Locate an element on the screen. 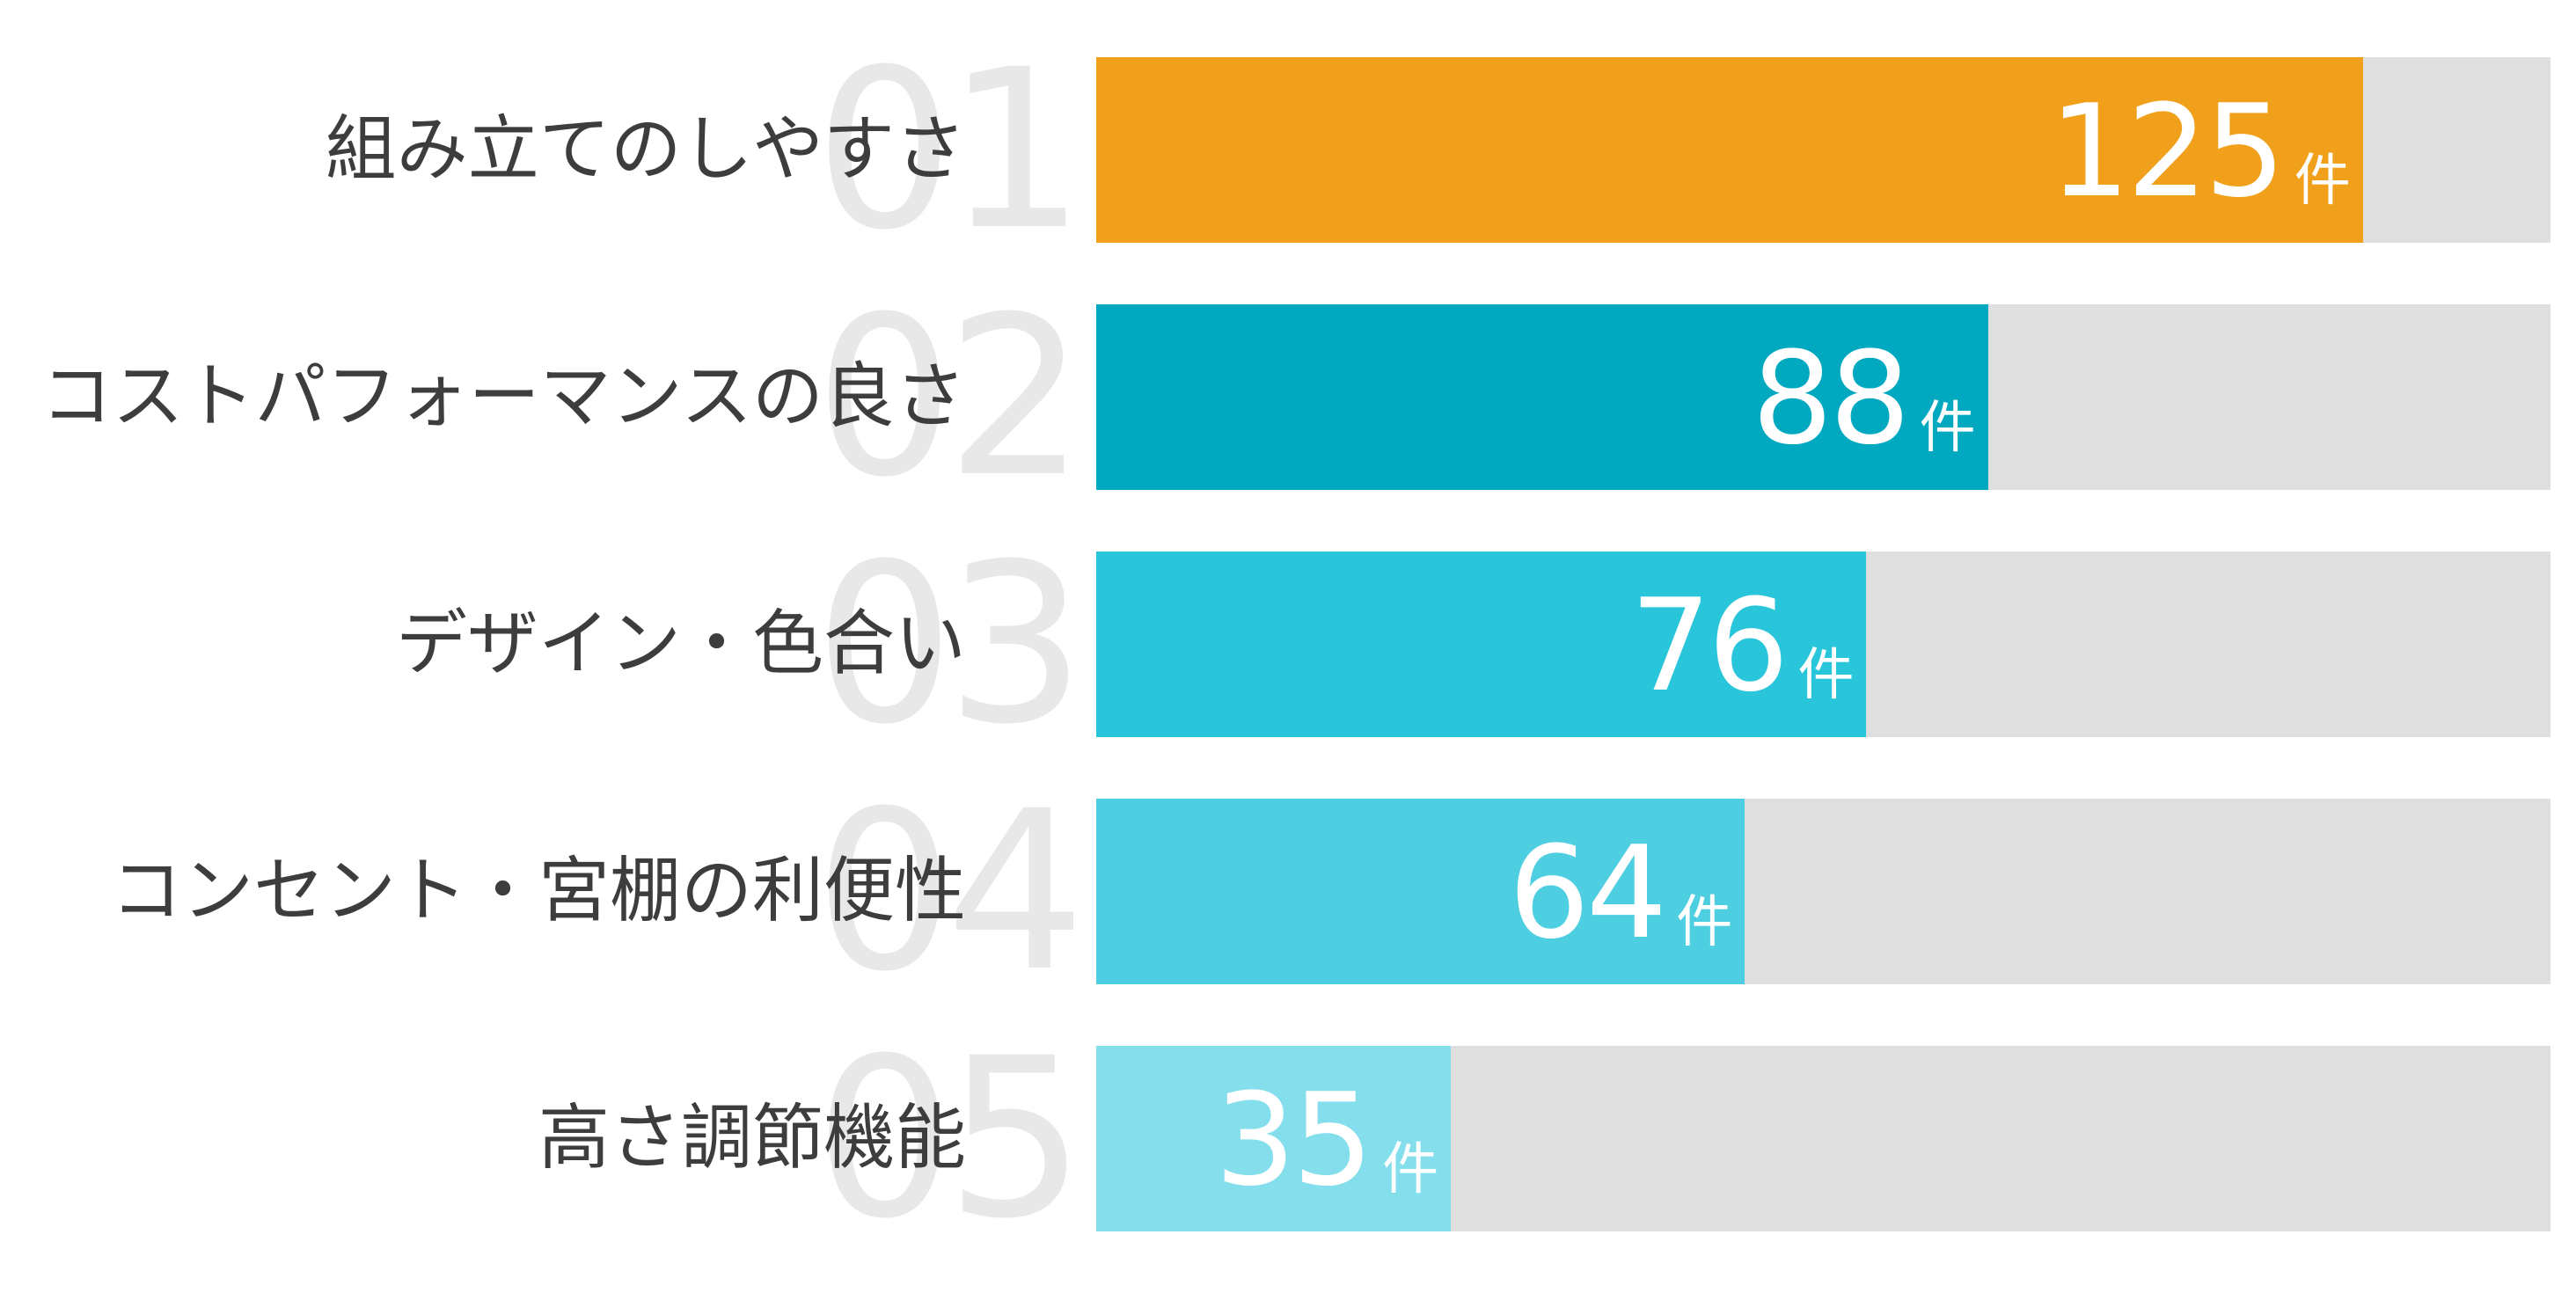 The width and height of the screenshot is (2576, 1293). category-label-area: 03 デザイン・色合い is located at coordinates (548, 644).